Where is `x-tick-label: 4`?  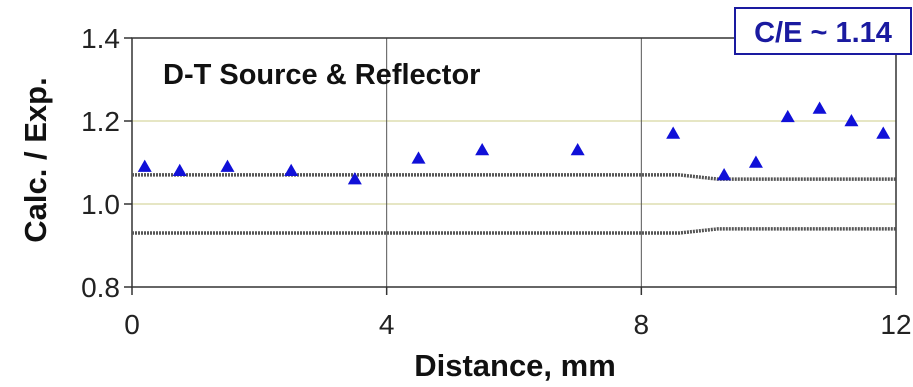 x-tick-label: 4 is located at coordinates (387, 324).